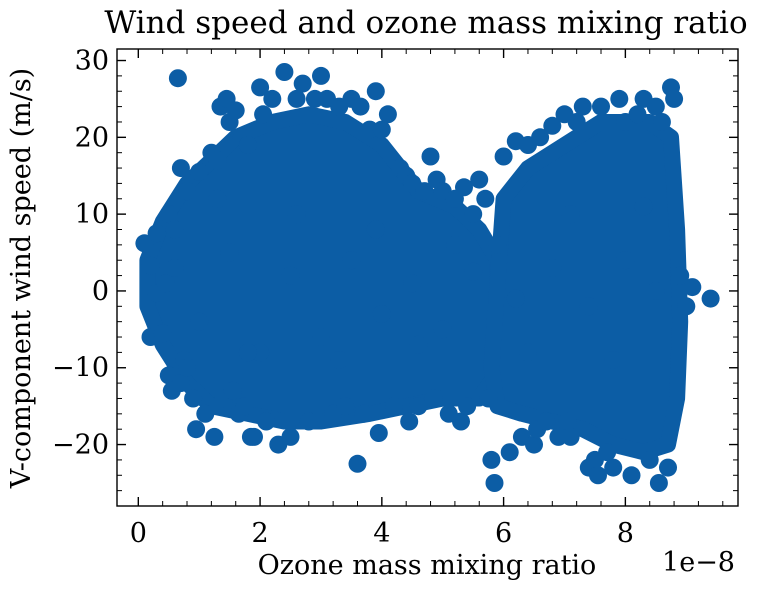 Image resolution: width=782 pixels, height=589 pixels. Describe the element at coordinates (80, 368) in the screenshot. I see `y-tick-label: −10` at that location.